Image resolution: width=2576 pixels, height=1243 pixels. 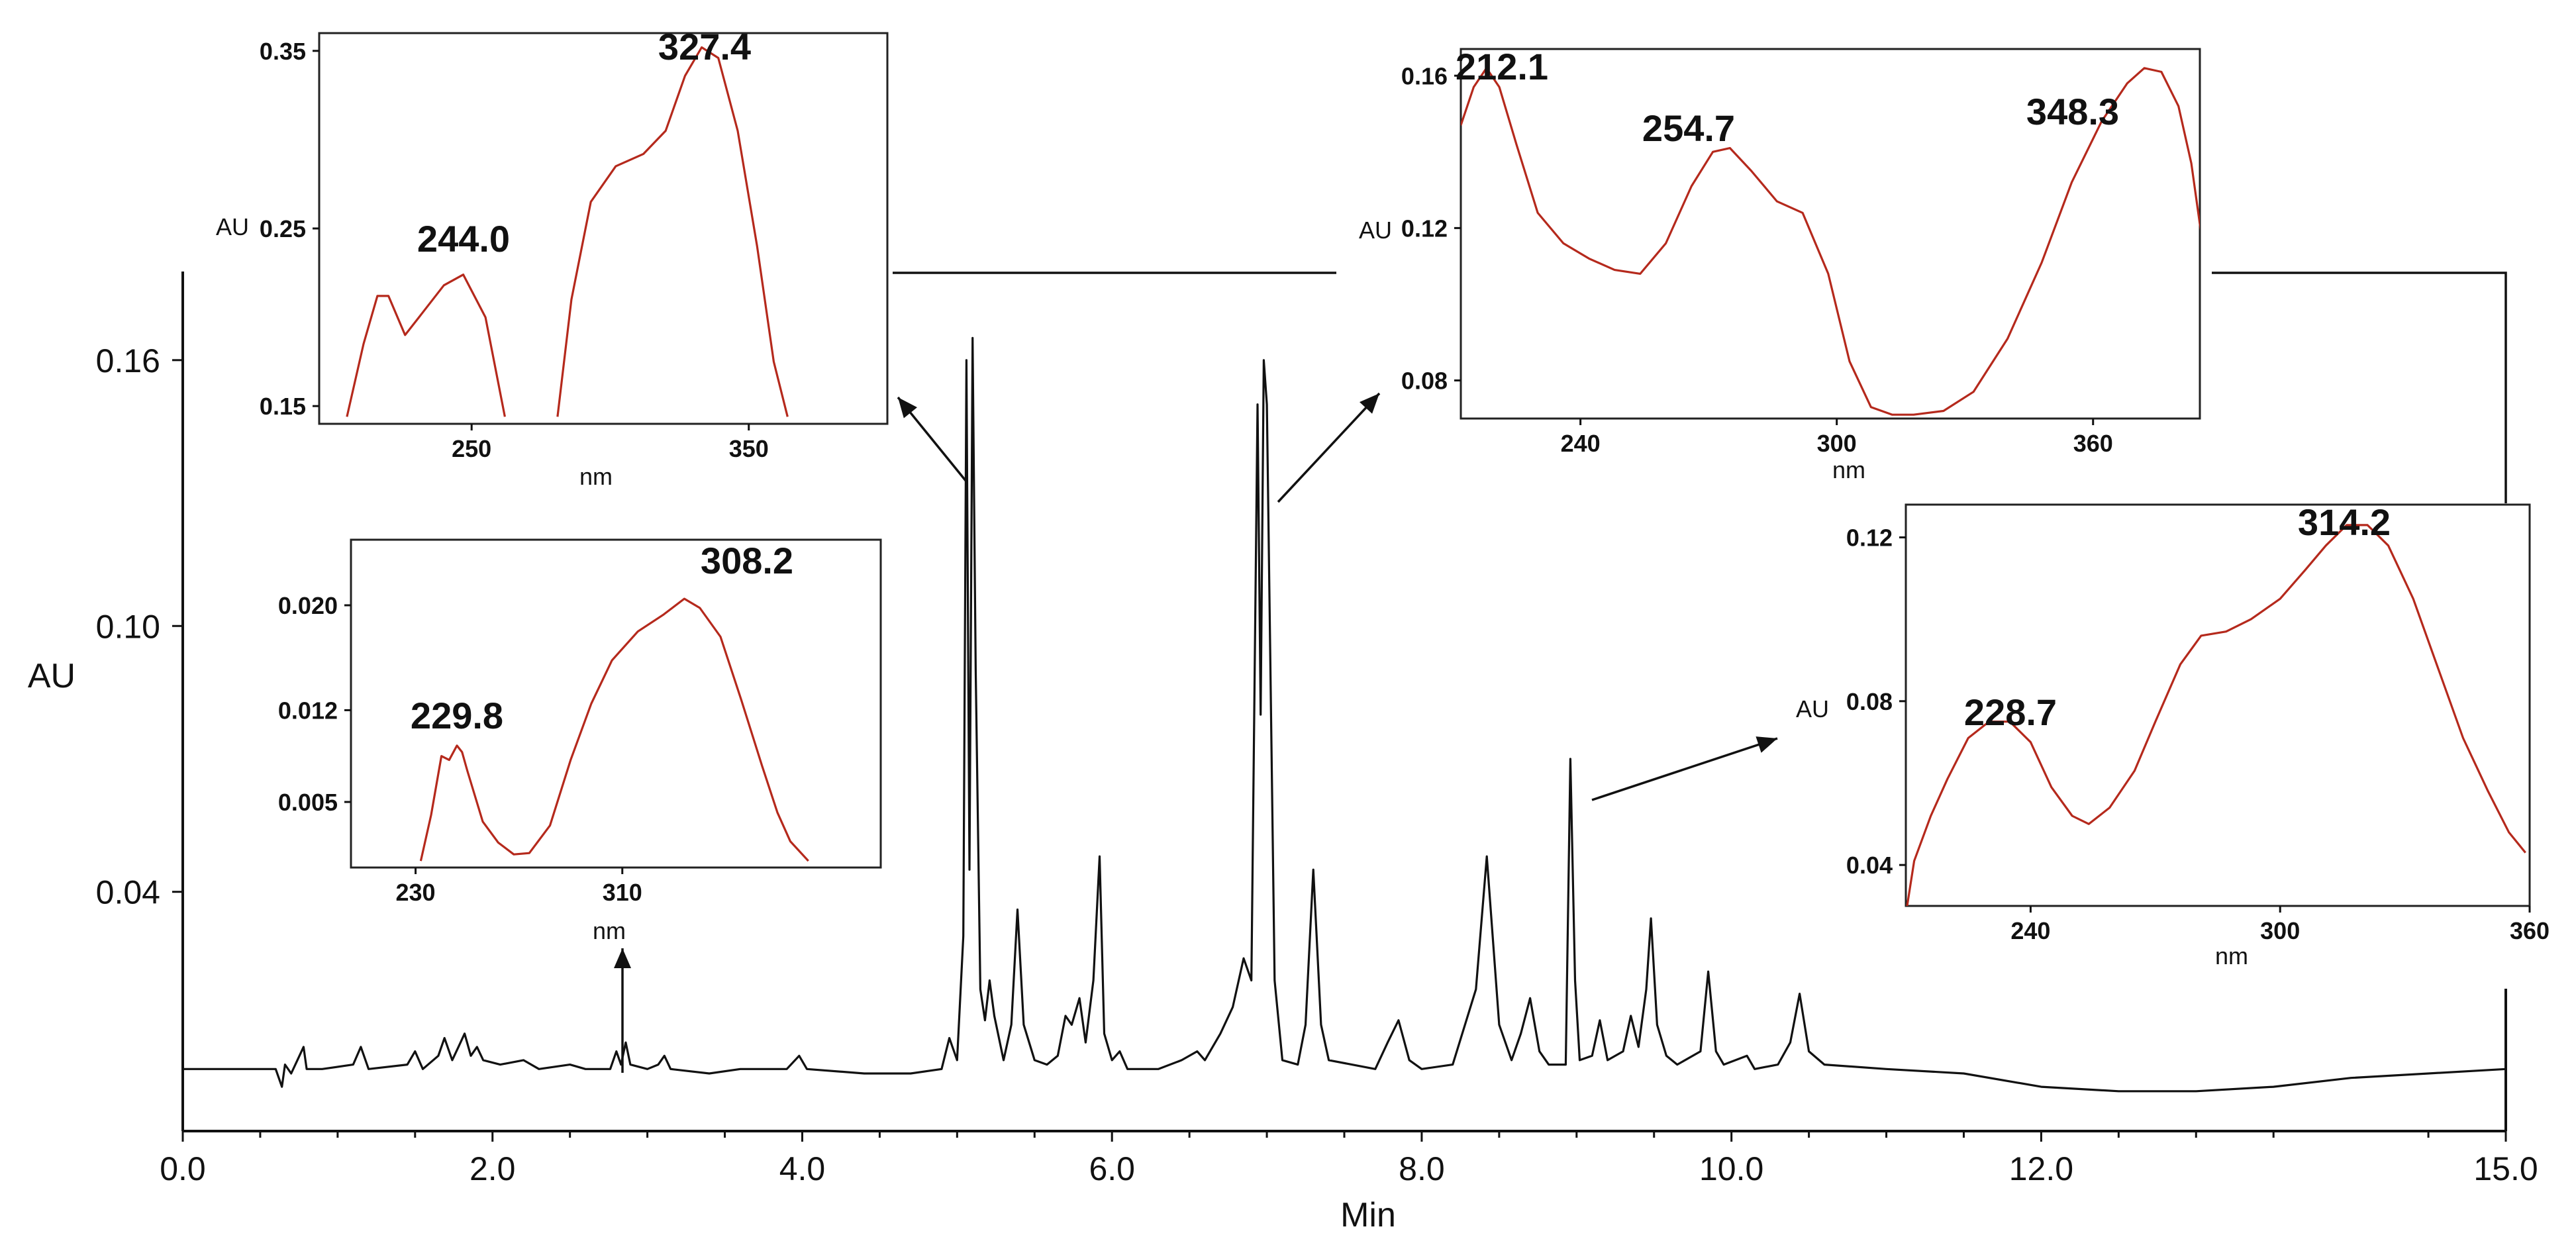 What do you see at coordinates (2359, 387) in the screenshot?
I see `right-connector-line` at bounding box center [2359, 387].